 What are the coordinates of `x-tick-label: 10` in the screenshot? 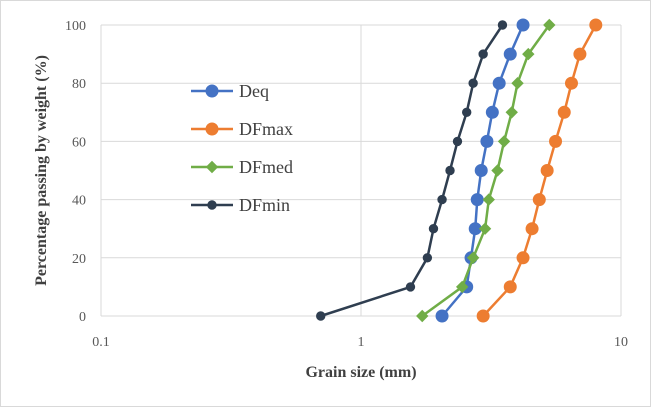 It's located at (621, 342).